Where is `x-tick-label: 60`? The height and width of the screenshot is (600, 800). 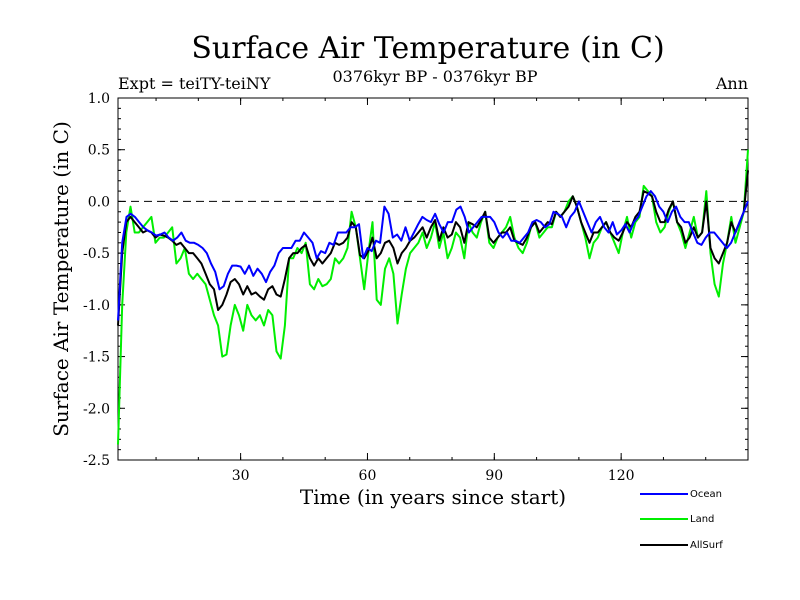 x-tick-label: 60 is located at coordinates (368, 476).